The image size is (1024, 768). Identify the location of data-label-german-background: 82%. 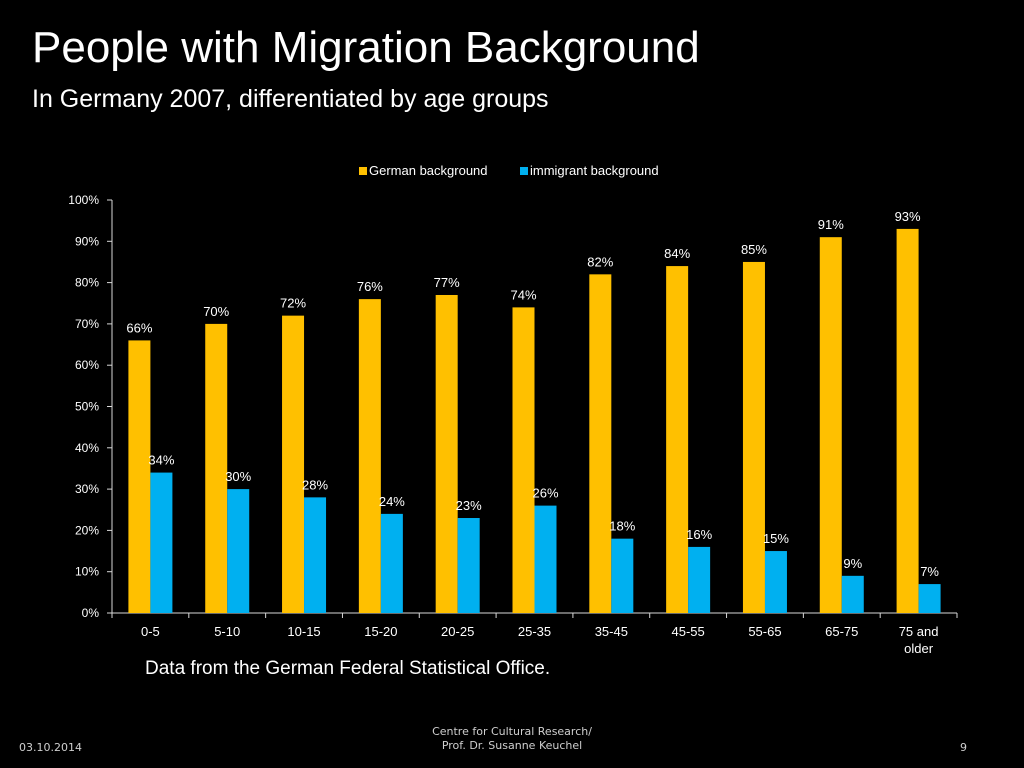
(600, 261).